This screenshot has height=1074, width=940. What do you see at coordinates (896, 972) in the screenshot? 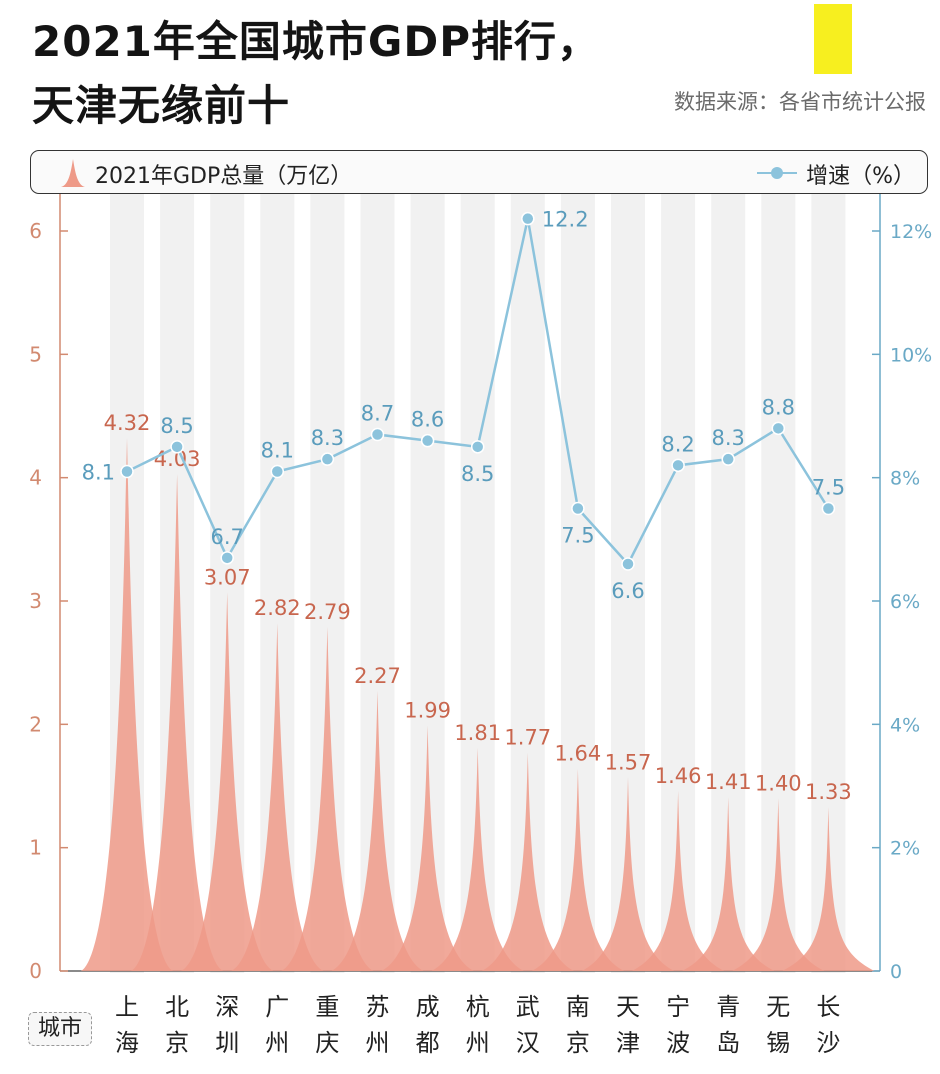
I see `right-tick-label: 0` at bounding box center [896, 972].